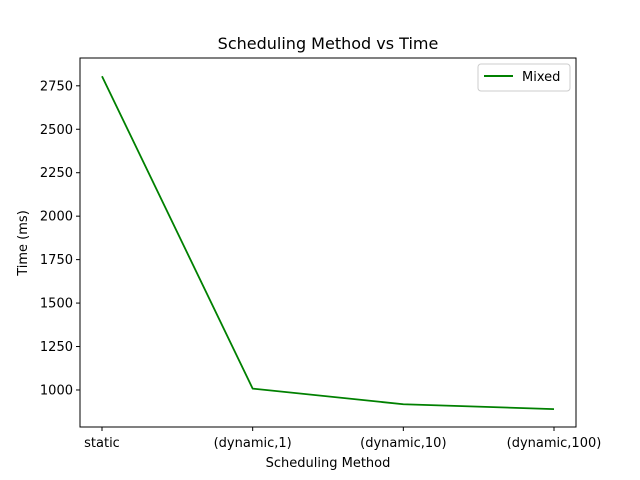 Image resolution: width=640 pixels, height=480 pixels. Describe the element at coordinates (60, 238) in the screenshot. I see `y-axis: 1000 1250 1500 1750 2000 2250 2500 2750` at that location.